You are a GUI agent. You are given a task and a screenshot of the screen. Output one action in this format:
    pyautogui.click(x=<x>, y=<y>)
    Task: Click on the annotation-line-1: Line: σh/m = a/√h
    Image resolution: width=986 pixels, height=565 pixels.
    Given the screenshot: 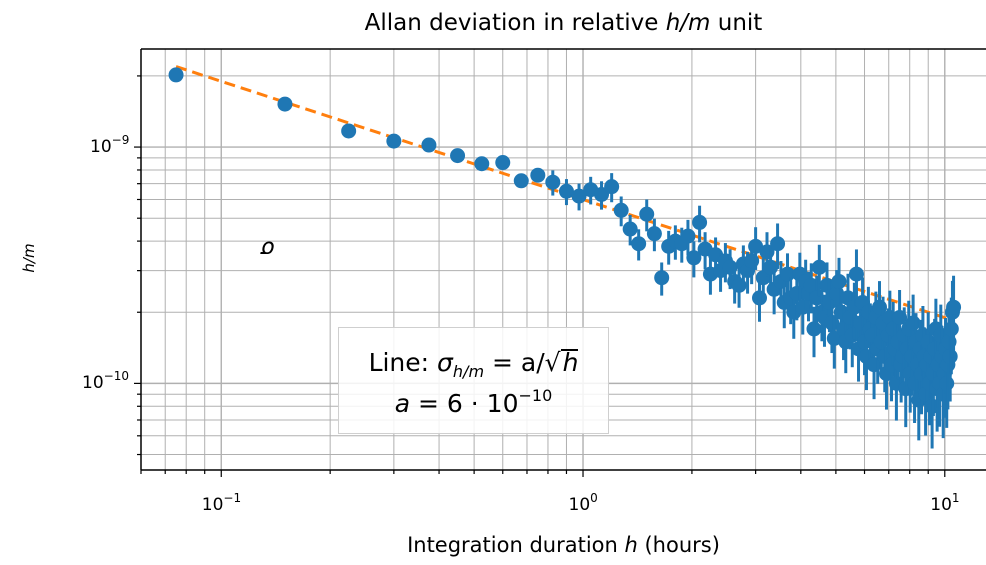 What is the action you would take?
    pyautogui.click(x=473, y=364)
    